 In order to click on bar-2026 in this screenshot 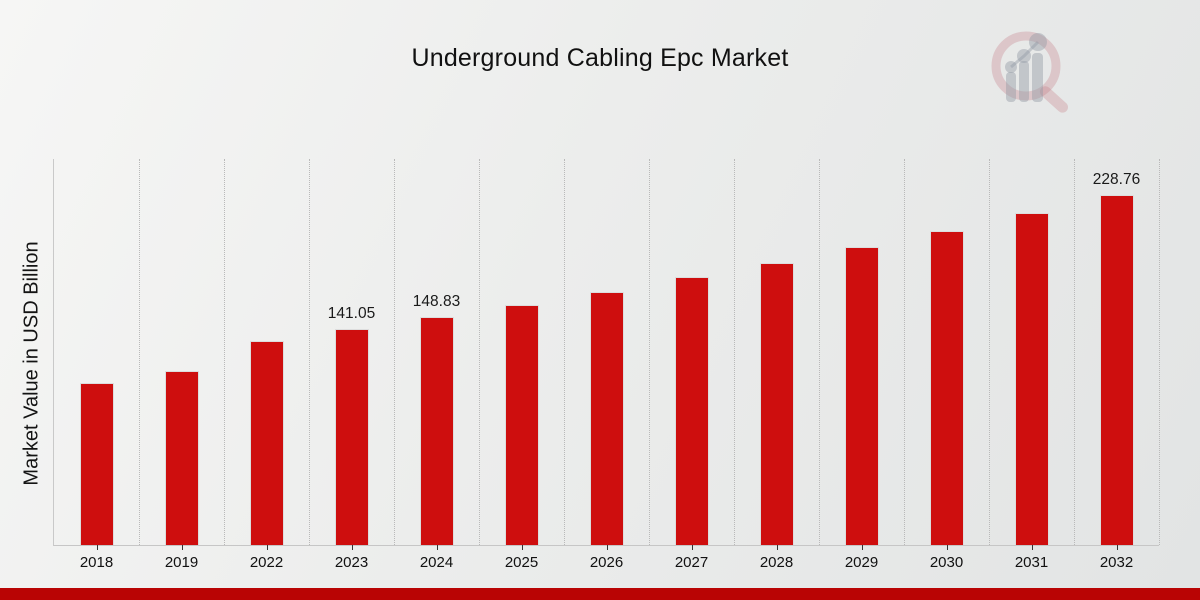, I will do `click(606, 418)`.